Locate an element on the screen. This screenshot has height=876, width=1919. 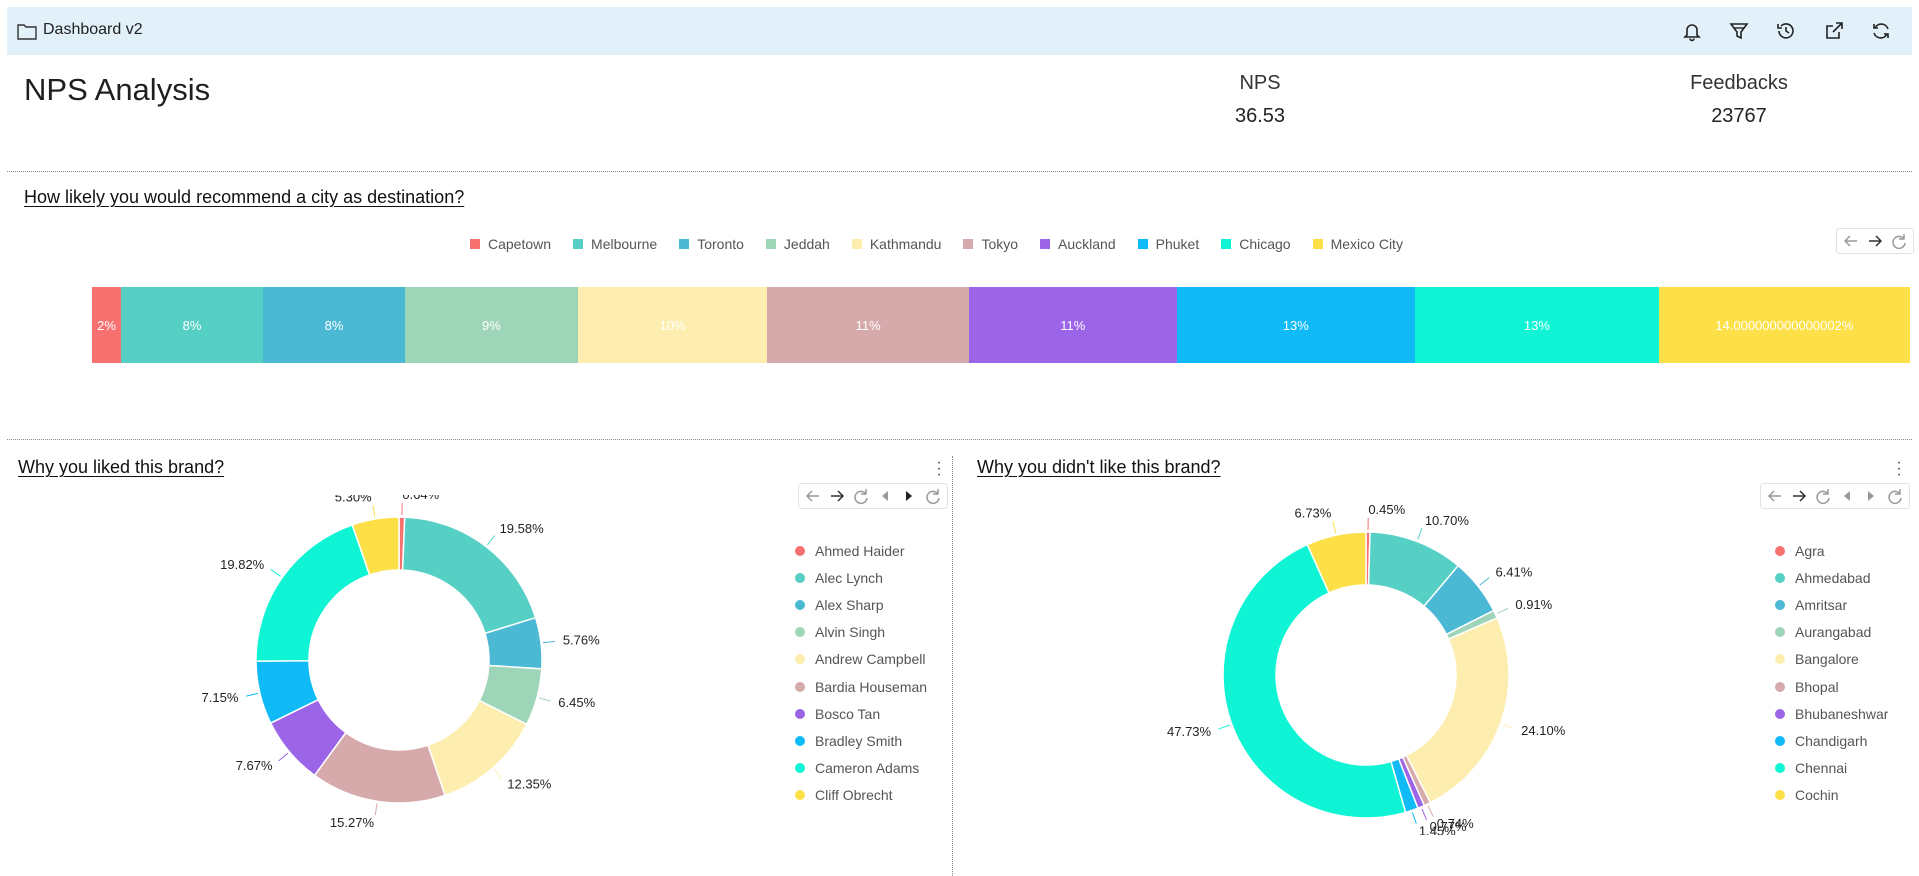
legend-label: Cochin is located at coordinates (1817, 795).